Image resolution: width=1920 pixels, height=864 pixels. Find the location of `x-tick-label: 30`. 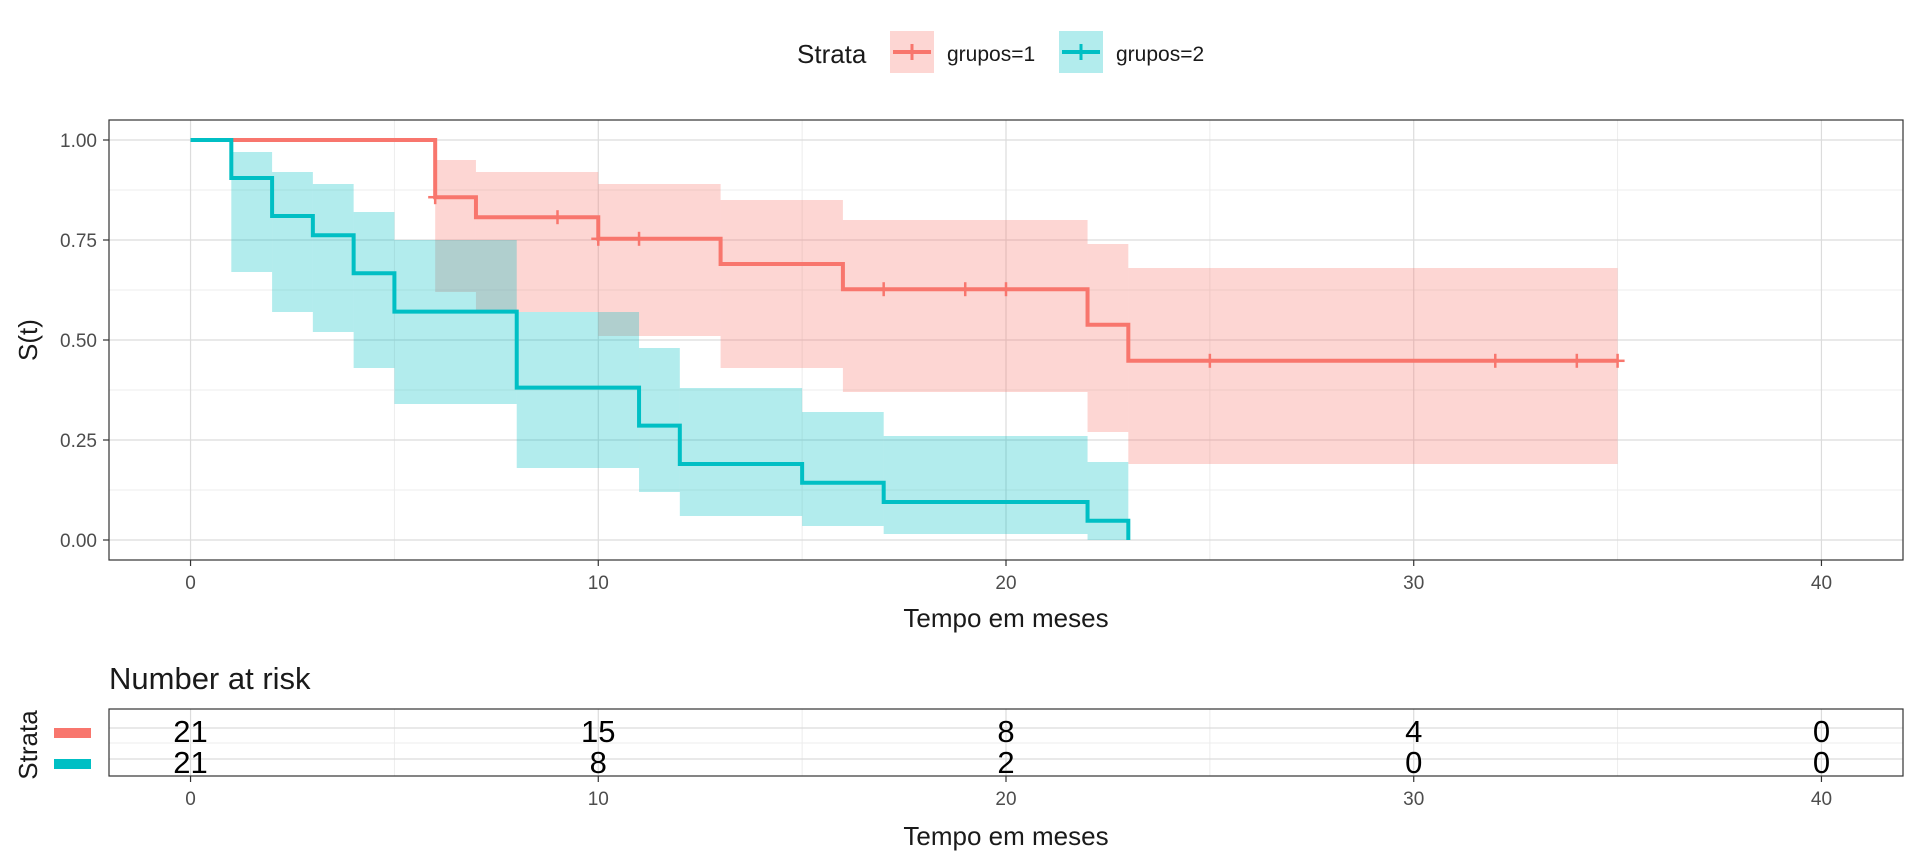

x-tick-label: 30 is located at coordinates (1413, 583).